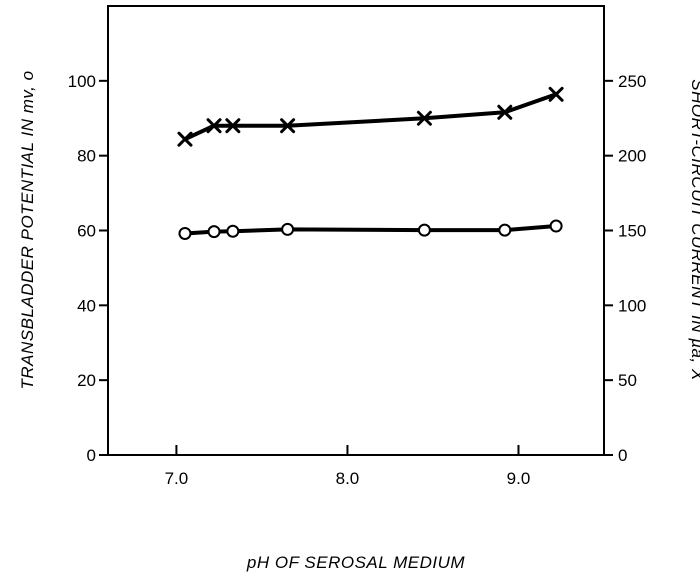 This screenshot has height=584, width=700. I want to click on y-left-tick-label: 40, so click(86, 305).